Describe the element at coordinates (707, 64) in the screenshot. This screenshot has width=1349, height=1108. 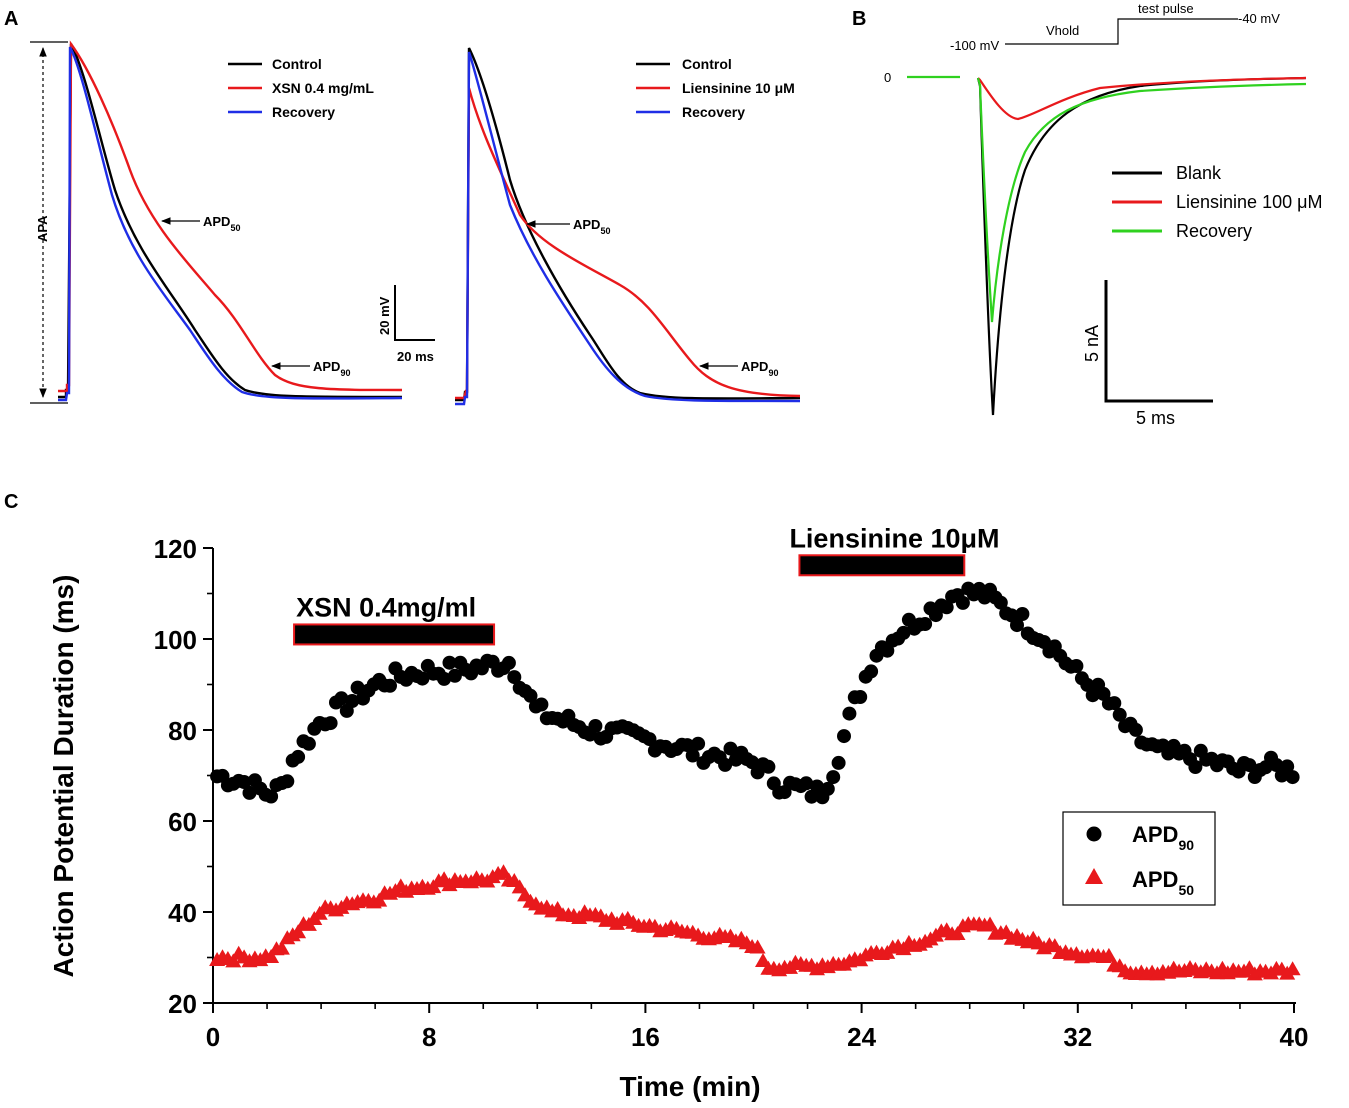
I see `legend-control-2: Control` at that location.